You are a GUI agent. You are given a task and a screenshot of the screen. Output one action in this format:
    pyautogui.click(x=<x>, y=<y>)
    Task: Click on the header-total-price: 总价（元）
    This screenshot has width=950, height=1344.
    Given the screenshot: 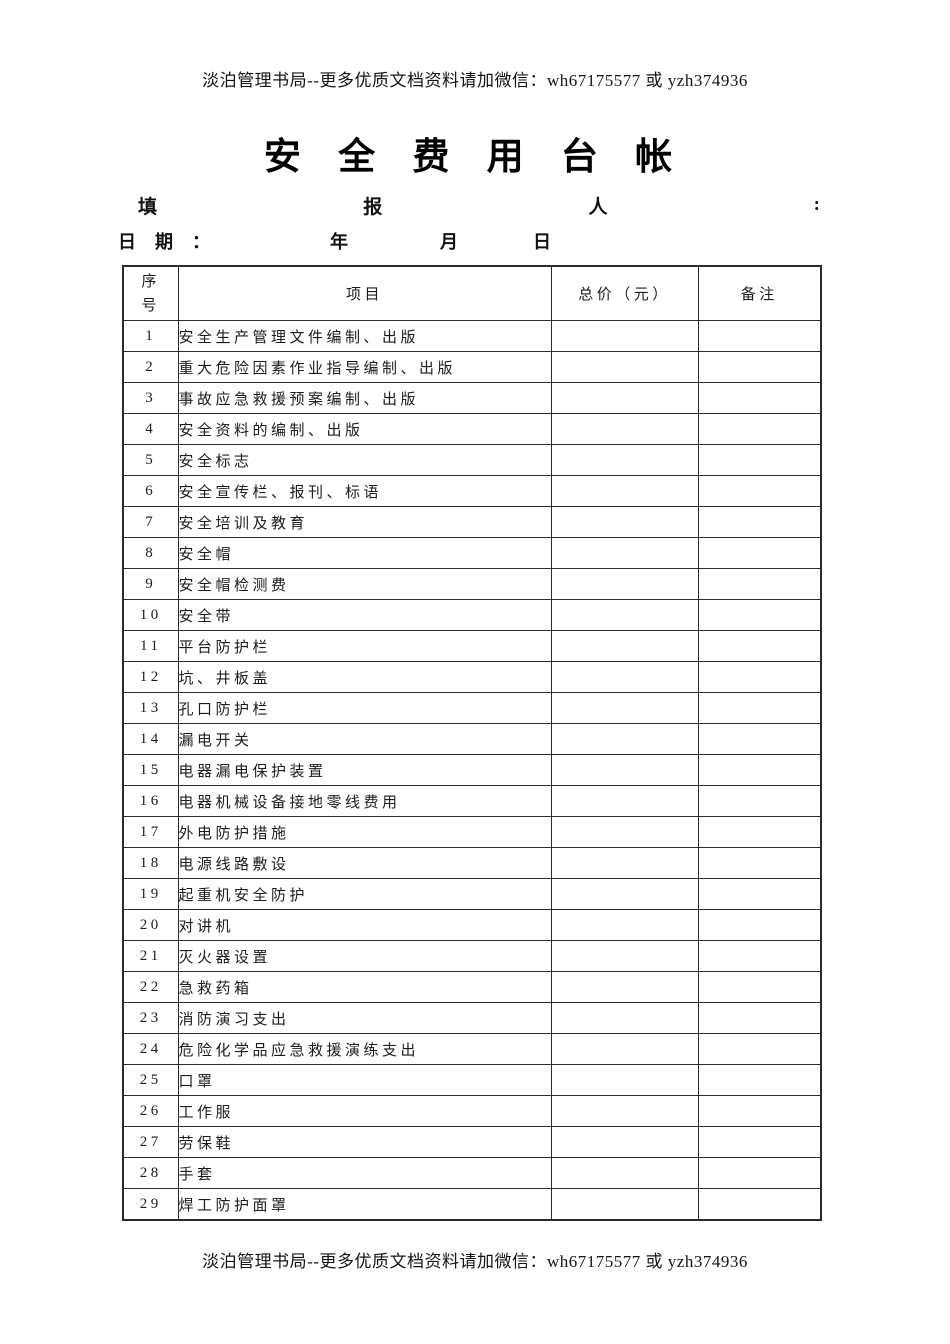 What is the action you would take?
    pyautogui.click(x=624, y=293)
    